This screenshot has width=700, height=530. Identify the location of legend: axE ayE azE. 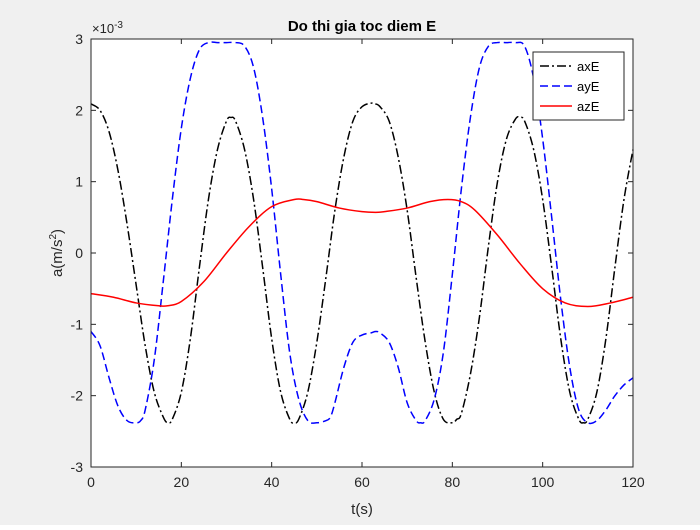
(578, 86).